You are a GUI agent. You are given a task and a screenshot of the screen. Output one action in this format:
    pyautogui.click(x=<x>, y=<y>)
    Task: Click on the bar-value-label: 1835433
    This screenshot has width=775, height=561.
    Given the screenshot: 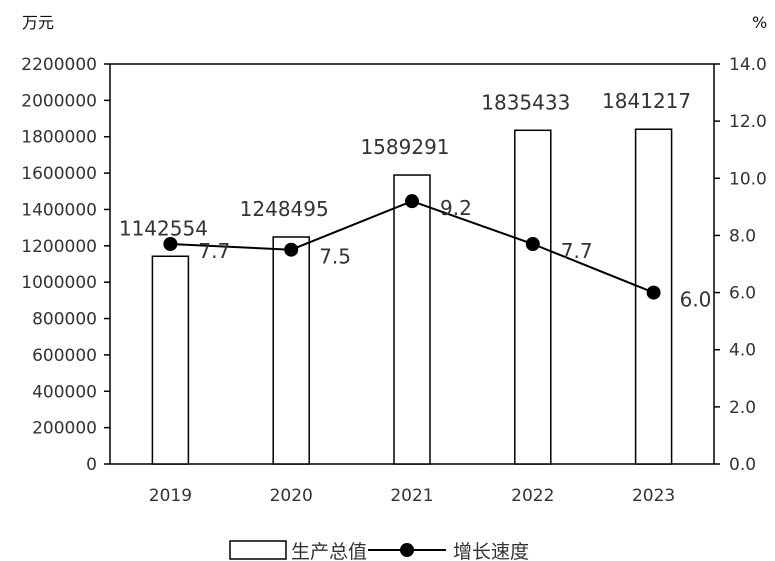 What is the action you would take?
    pyautogui.click(x=525, y=102)
    